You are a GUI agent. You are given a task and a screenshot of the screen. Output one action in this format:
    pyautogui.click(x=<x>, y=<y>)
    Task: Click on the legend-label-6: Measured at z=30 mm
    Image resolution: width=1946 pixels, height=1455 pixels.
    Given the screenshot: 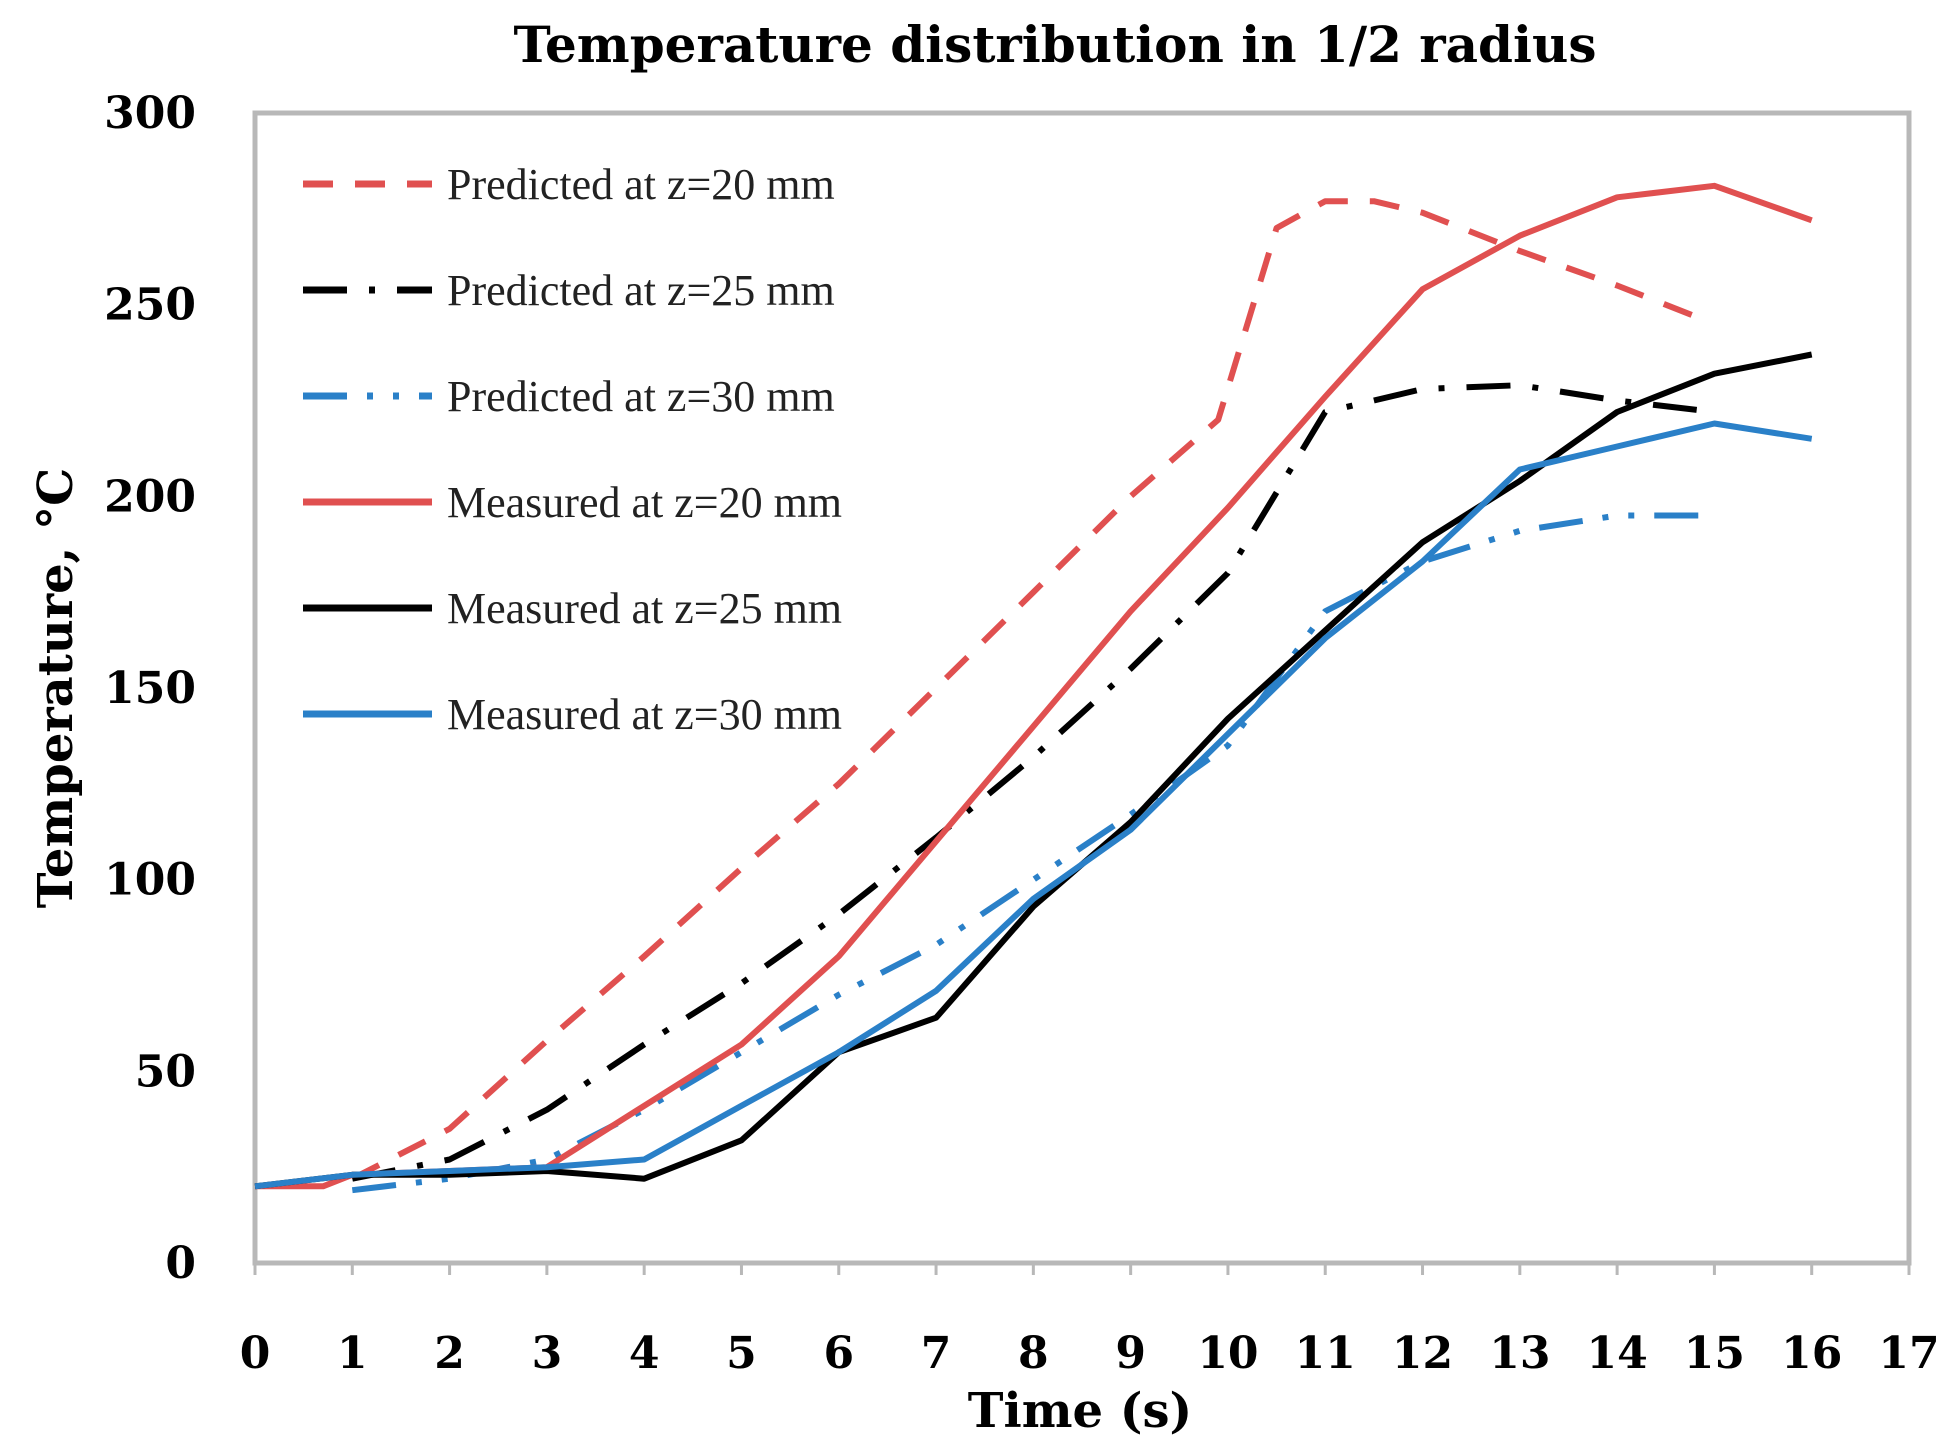 What is the action you would take?
    pyautogui.click(x=644, y=714)
    